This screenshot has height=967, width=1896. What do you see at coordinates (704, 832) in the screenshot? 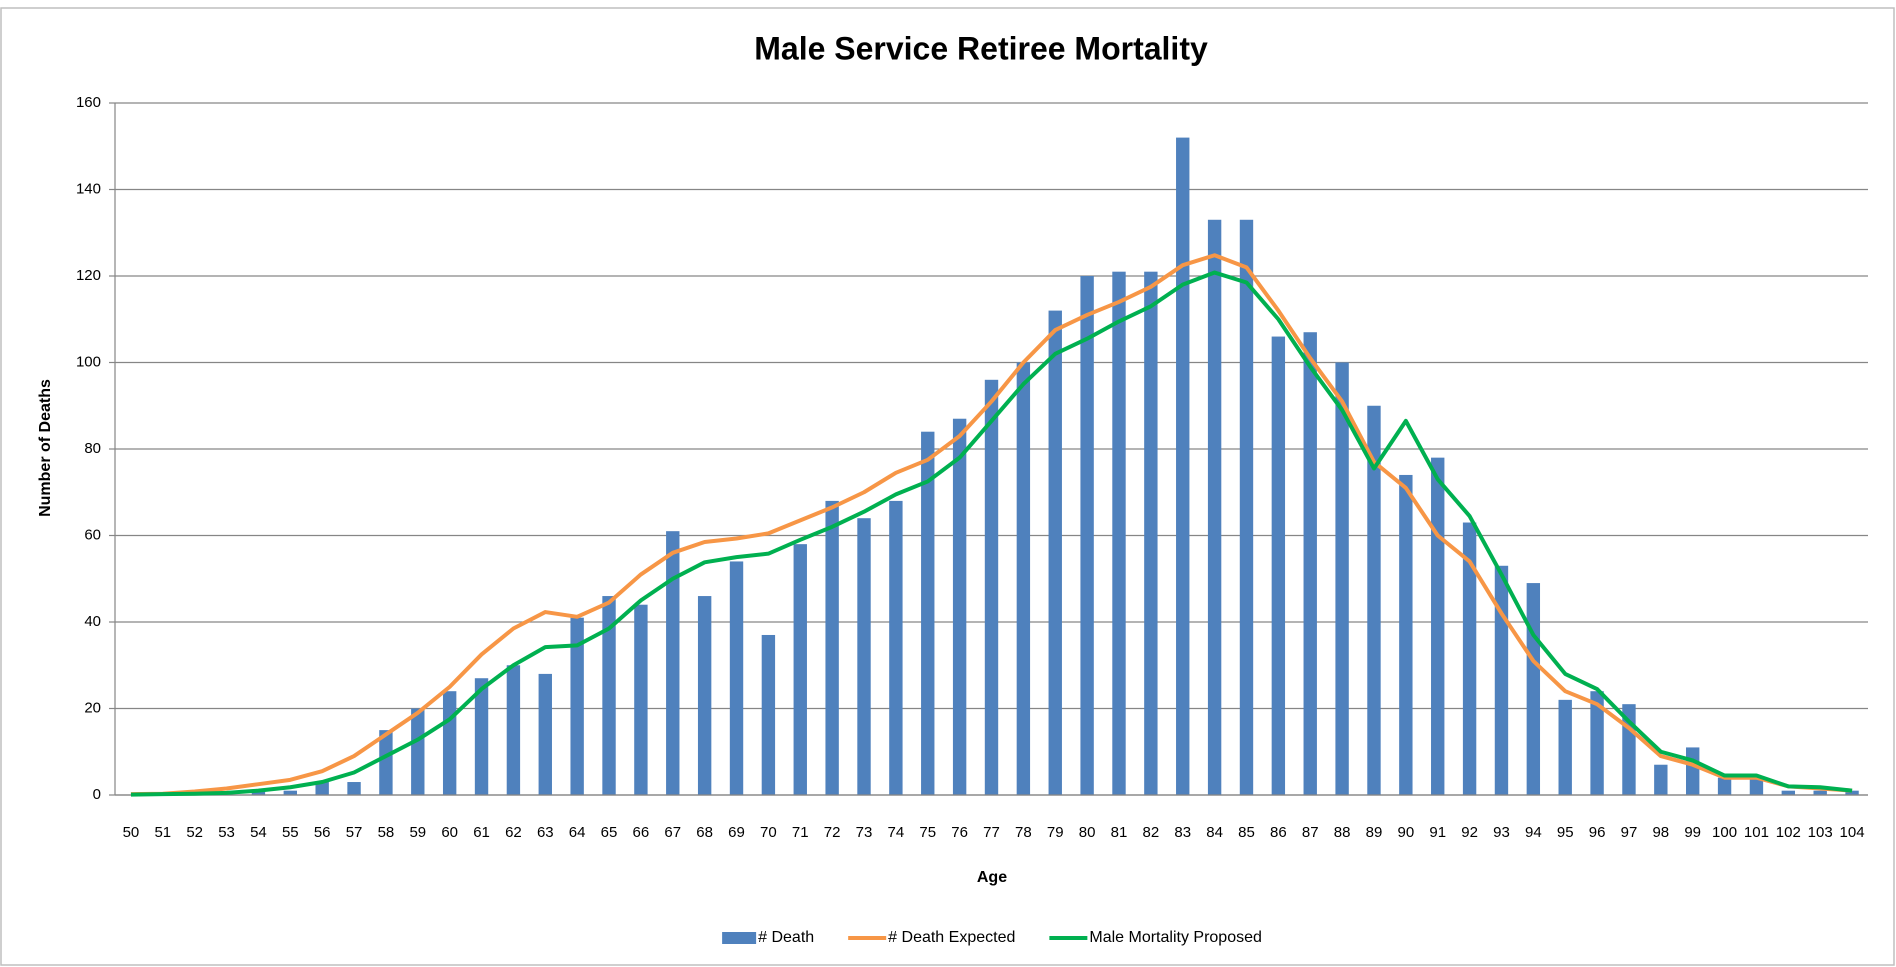
I see `x-tick-label: 68` at bounding box center [704, 832].